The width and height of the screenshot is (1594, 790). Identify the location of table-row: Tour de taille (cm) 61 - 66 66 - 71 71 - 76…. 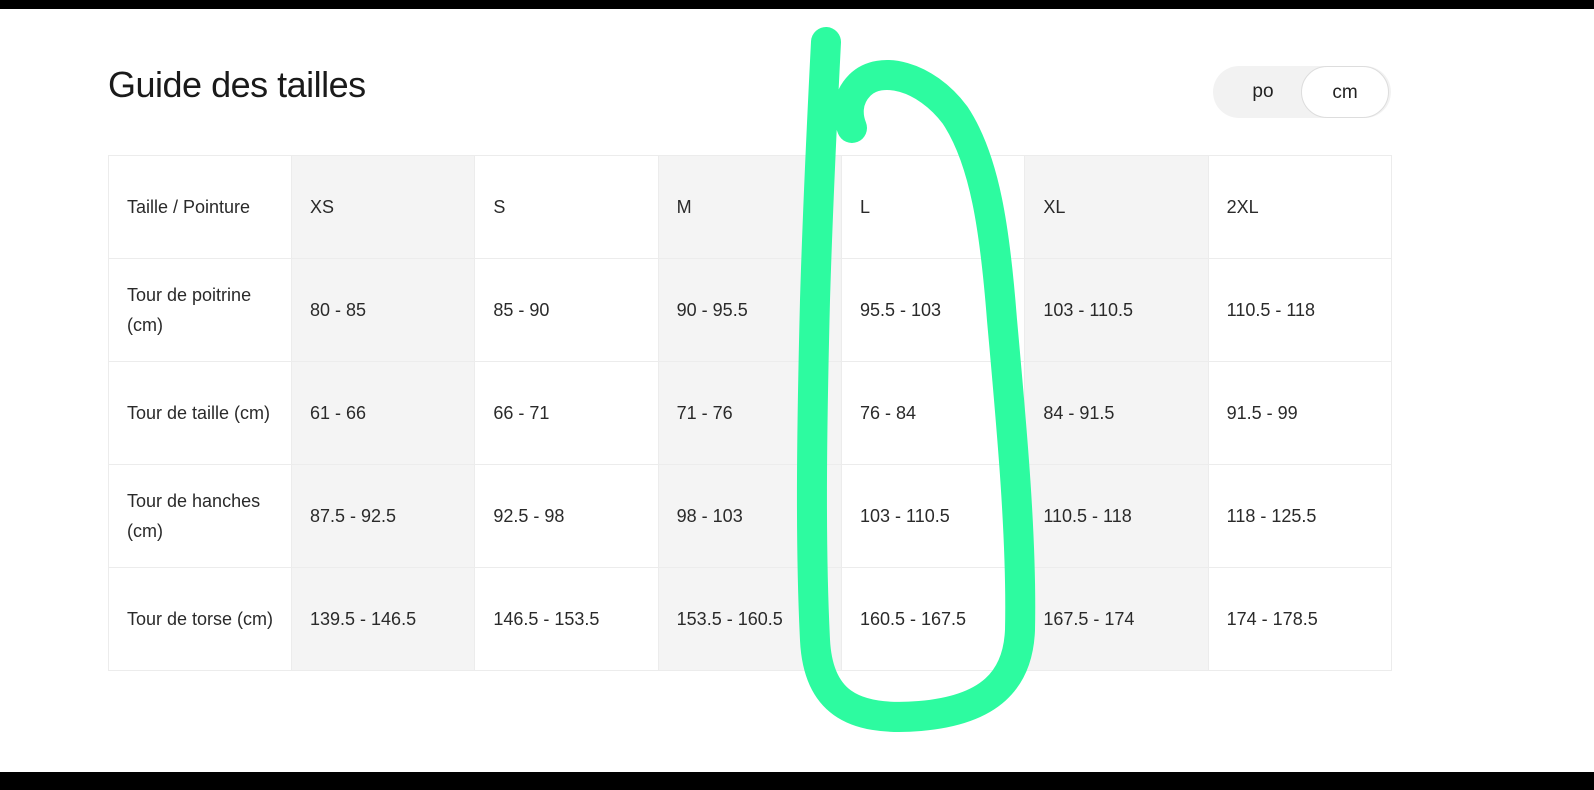
(750, 413).